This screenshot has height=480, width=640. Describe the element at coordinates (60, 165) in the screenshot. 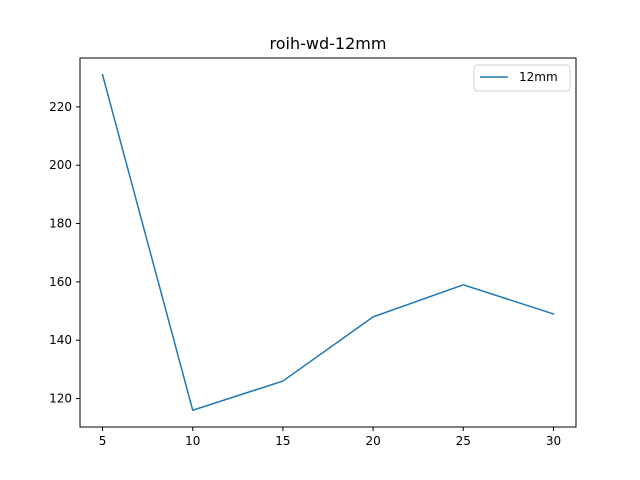

I see `y-tick-label: 200` at that location.